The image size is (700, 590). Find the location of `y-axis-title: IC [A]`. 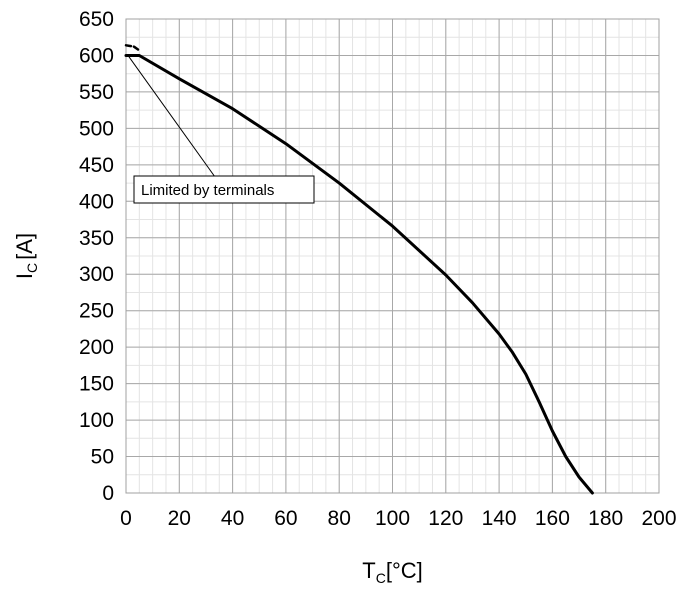

y-axis-title: IC [A] is located at coordinates (26, 256).